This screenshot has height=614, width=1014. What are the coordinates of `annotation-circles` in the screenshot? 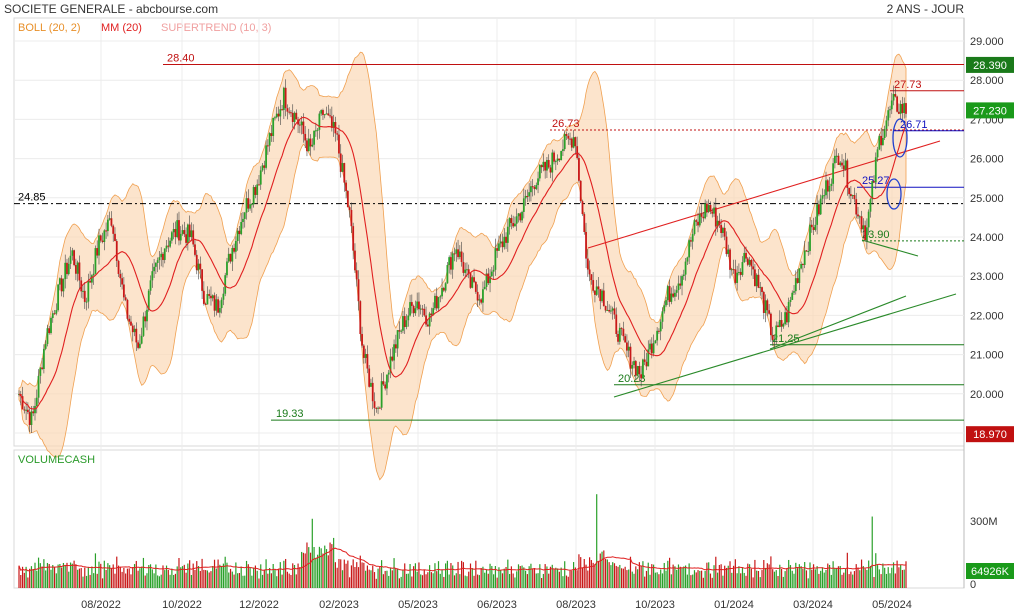 It's located at (897, 164).